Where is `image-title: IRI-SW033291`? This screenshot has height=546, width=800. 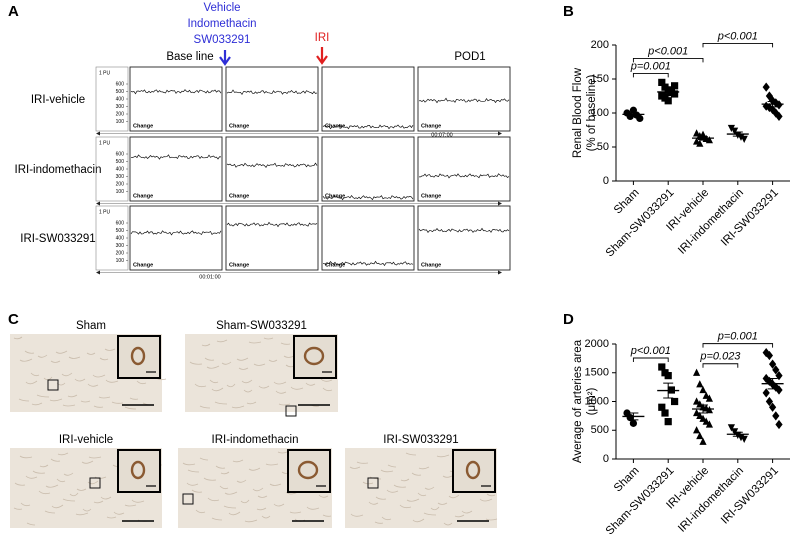
image-title: IRI-SW033291 is located at coordinates (420, 440).